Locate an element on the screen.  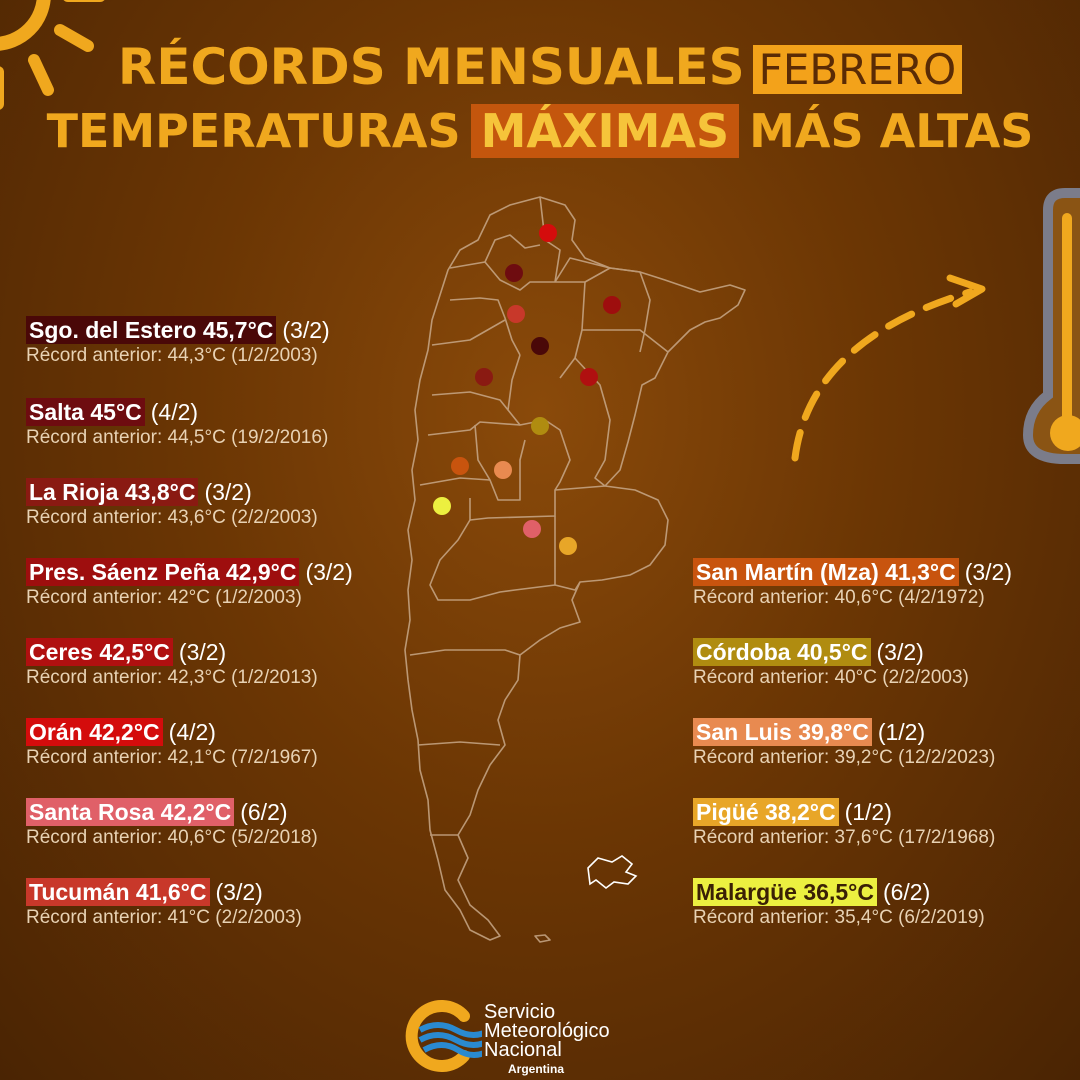
station-value-label: Tucumán 41,6°C is located at coordinates (118, 892).